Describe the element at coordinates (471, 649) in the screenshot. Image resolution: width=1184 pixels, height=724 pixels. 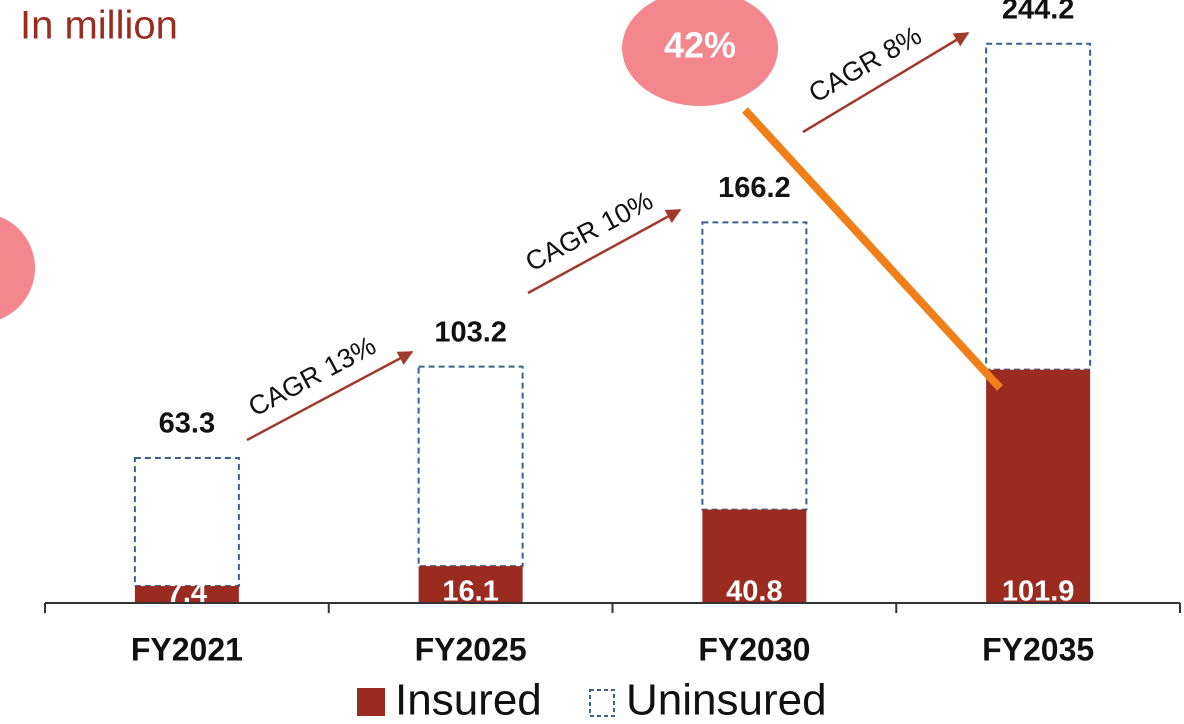
I see `x-tick-label: FY2025` at that location.